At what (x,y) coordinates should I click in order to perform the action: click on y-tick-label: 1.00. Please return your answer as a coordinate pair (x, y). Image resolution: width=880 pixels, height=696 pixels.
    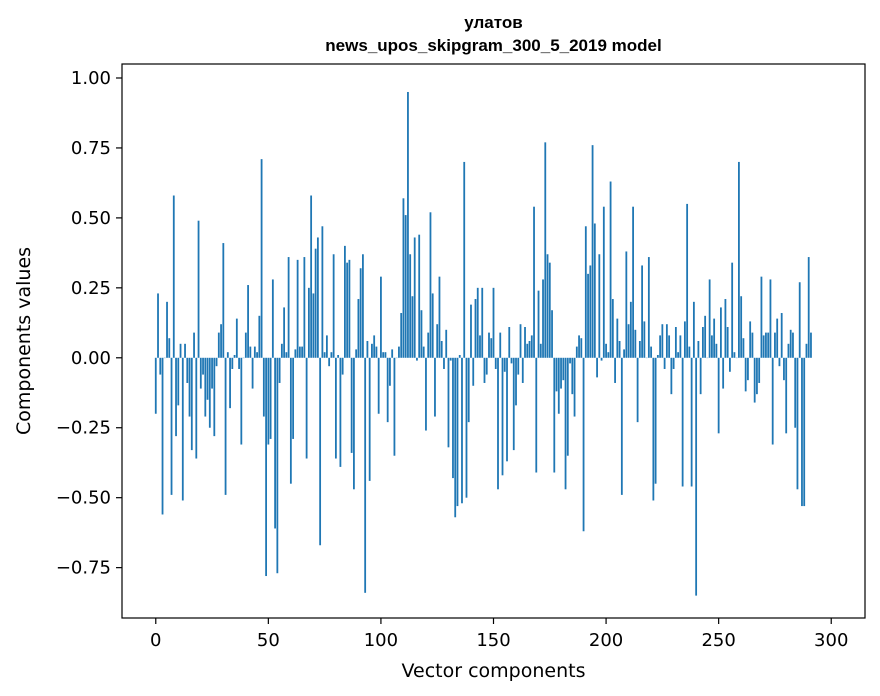
    Looking at the image, I should click on (91, 78).